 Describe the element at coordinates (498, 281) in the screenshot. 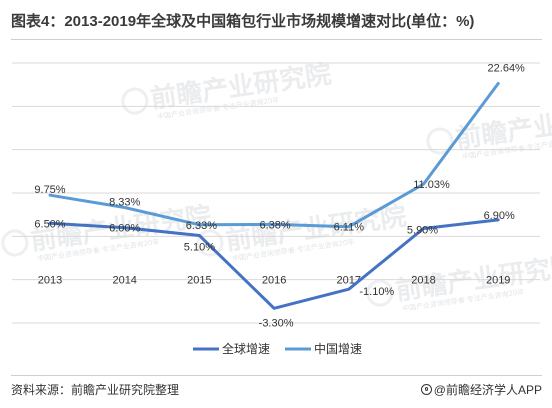

I see `x-tick-label: 2019` at that location.